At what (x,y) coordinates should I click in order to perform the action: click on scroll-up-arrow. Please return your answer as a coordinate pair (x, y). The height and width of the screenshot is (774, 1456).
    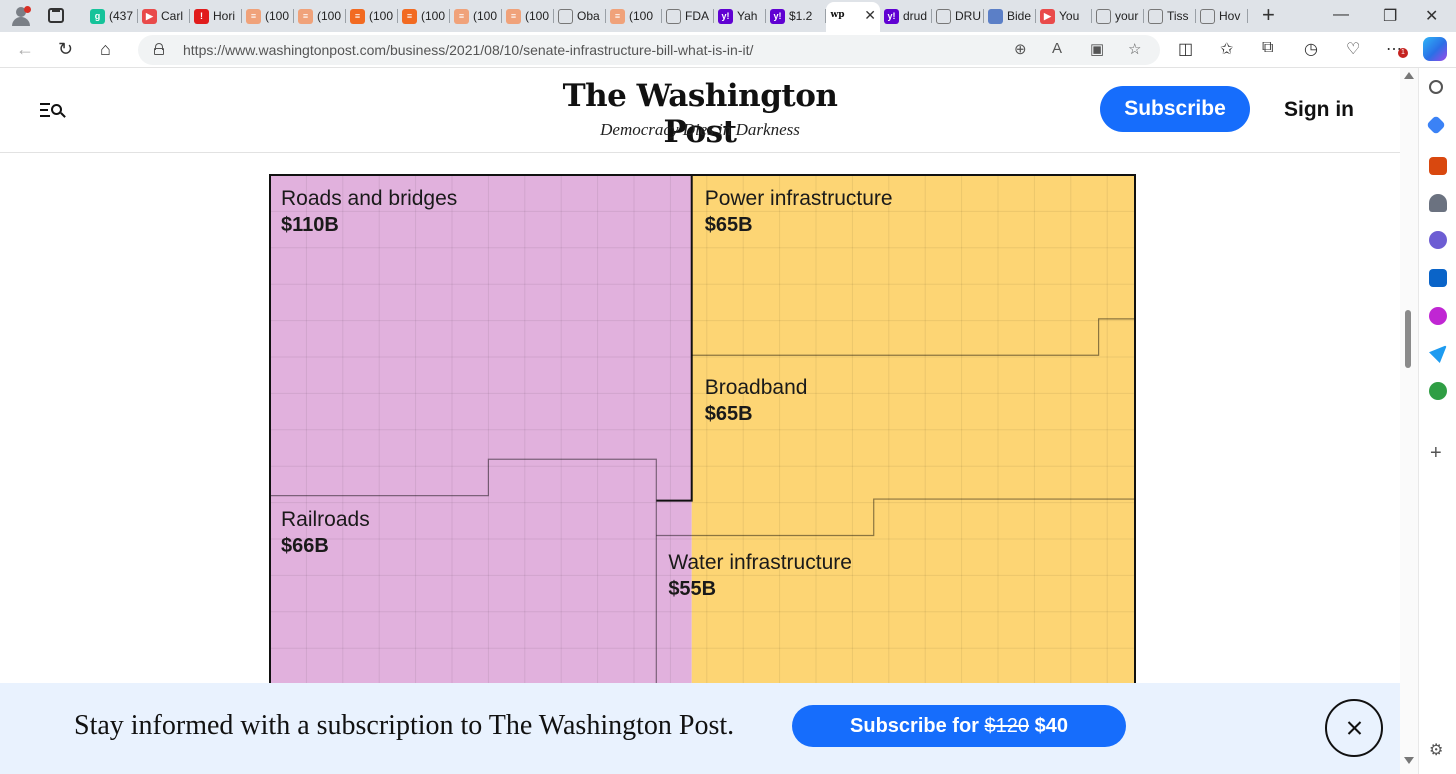
    Looking at the image, I should click on (1409, 75).